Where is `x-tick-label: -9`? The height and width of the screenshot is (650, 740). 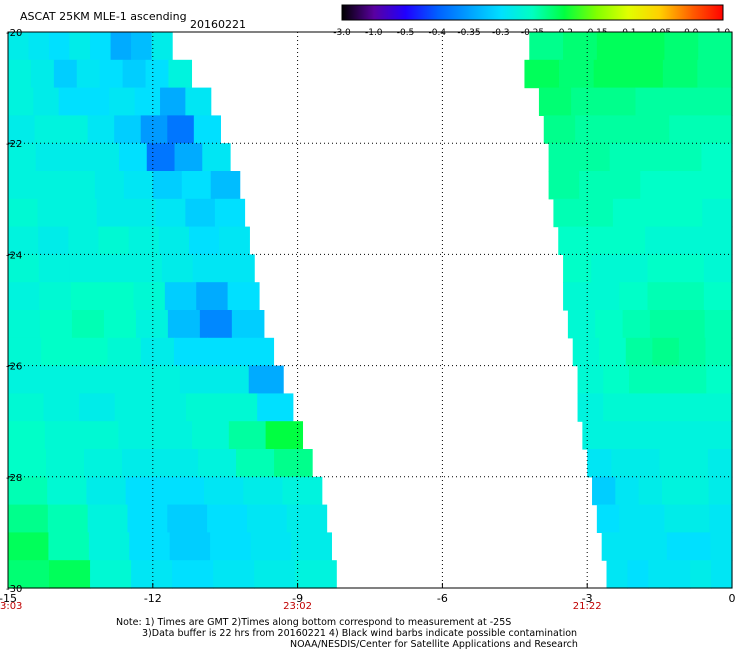 x-tick-label: -9 is located at coordinates (297, 598).